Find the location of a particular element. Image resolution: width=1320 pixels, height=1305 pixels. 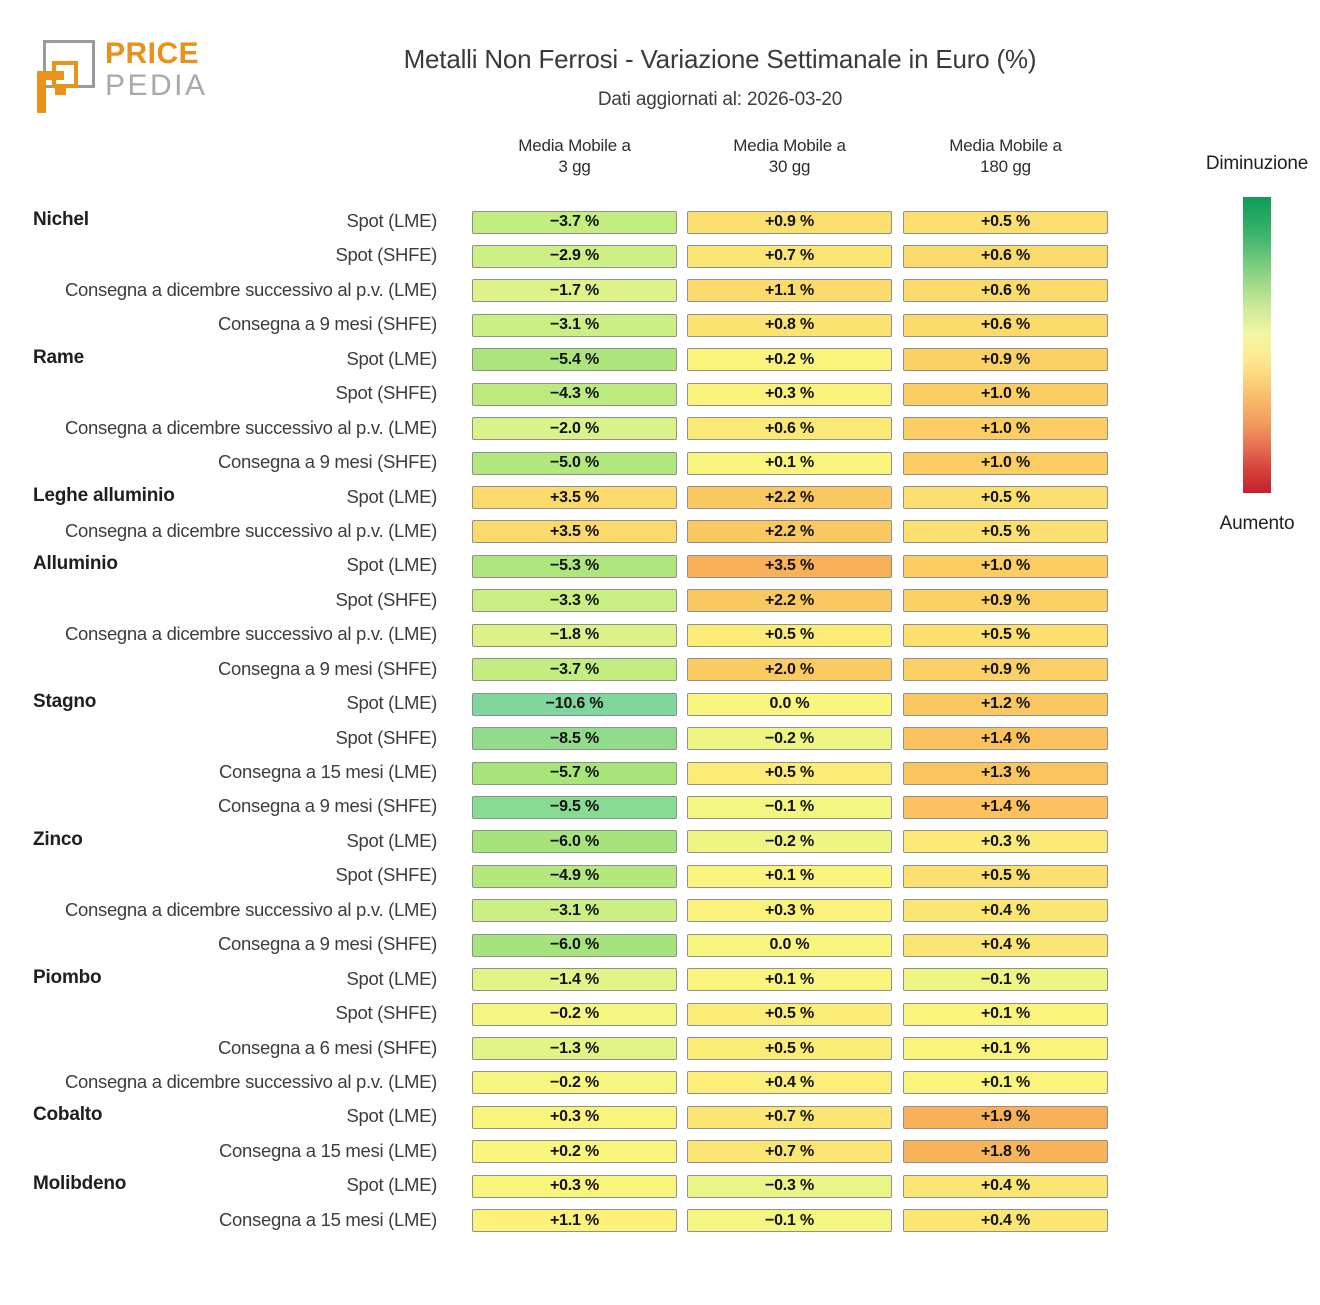

heatmap-cell: −1.8 % is located at coordinates (574, 635).